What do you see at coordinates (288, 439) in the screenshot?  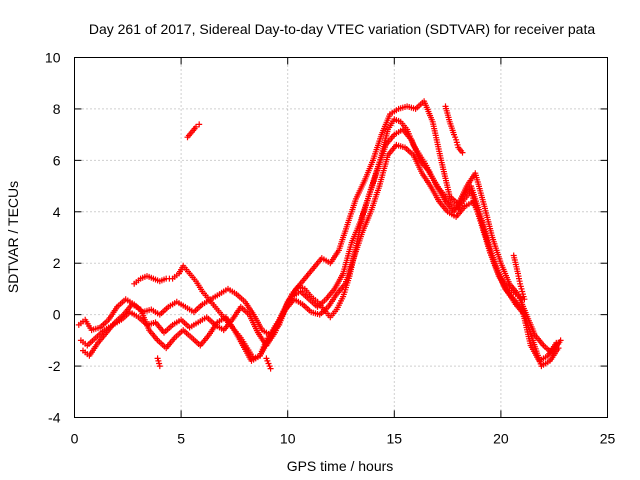 I see `x-tick-label: 10` at bounding box center [288, 439].